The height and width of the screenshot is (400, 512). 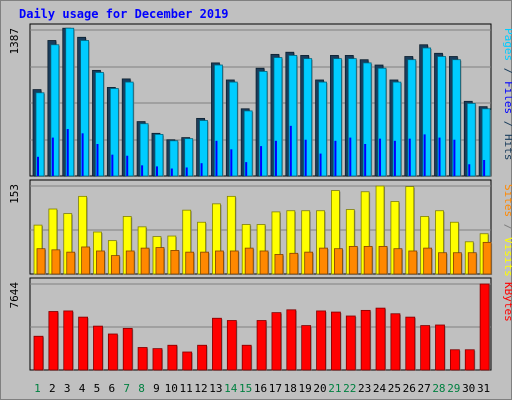 What do you see at coordinates (97, 388) in the screenshot?
I see `x-tick-label: 5` at bounding box center [97, 388].